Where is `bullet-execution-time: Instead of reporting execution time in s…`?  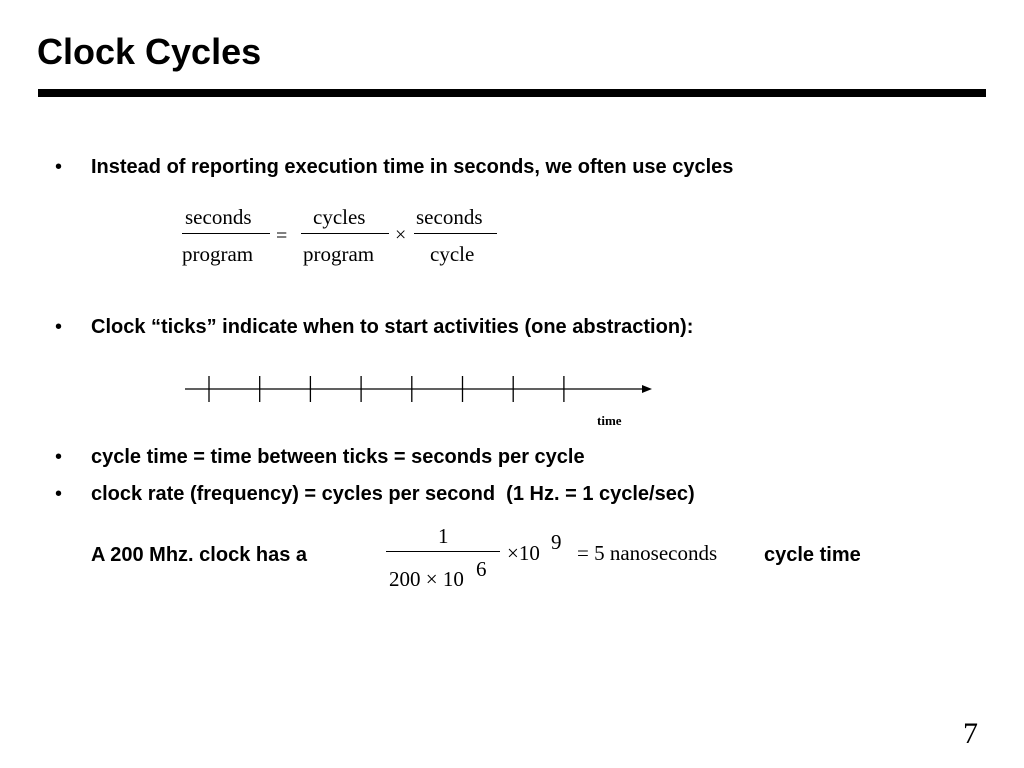 bullet-execution-time: Instead of reporting execution time in s… is located at coordinates (412, 167).